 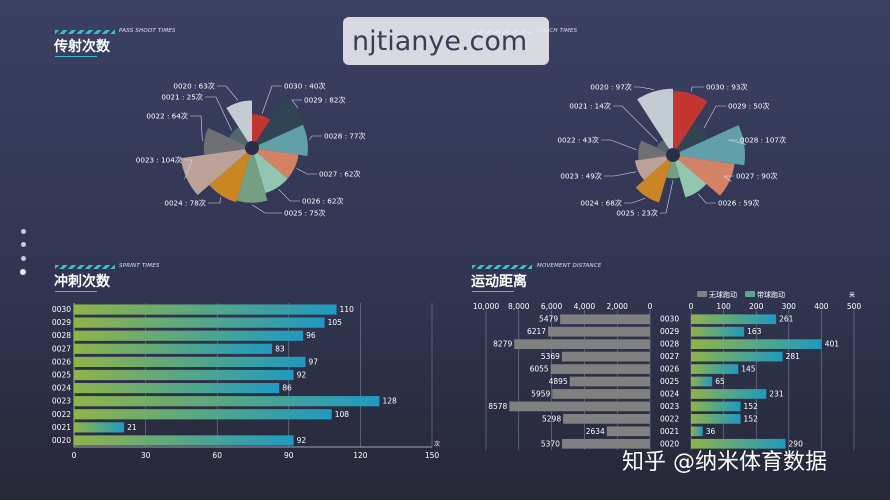 I want to click on sprint-cat-0021: 0021, so click(x=61, y=427).